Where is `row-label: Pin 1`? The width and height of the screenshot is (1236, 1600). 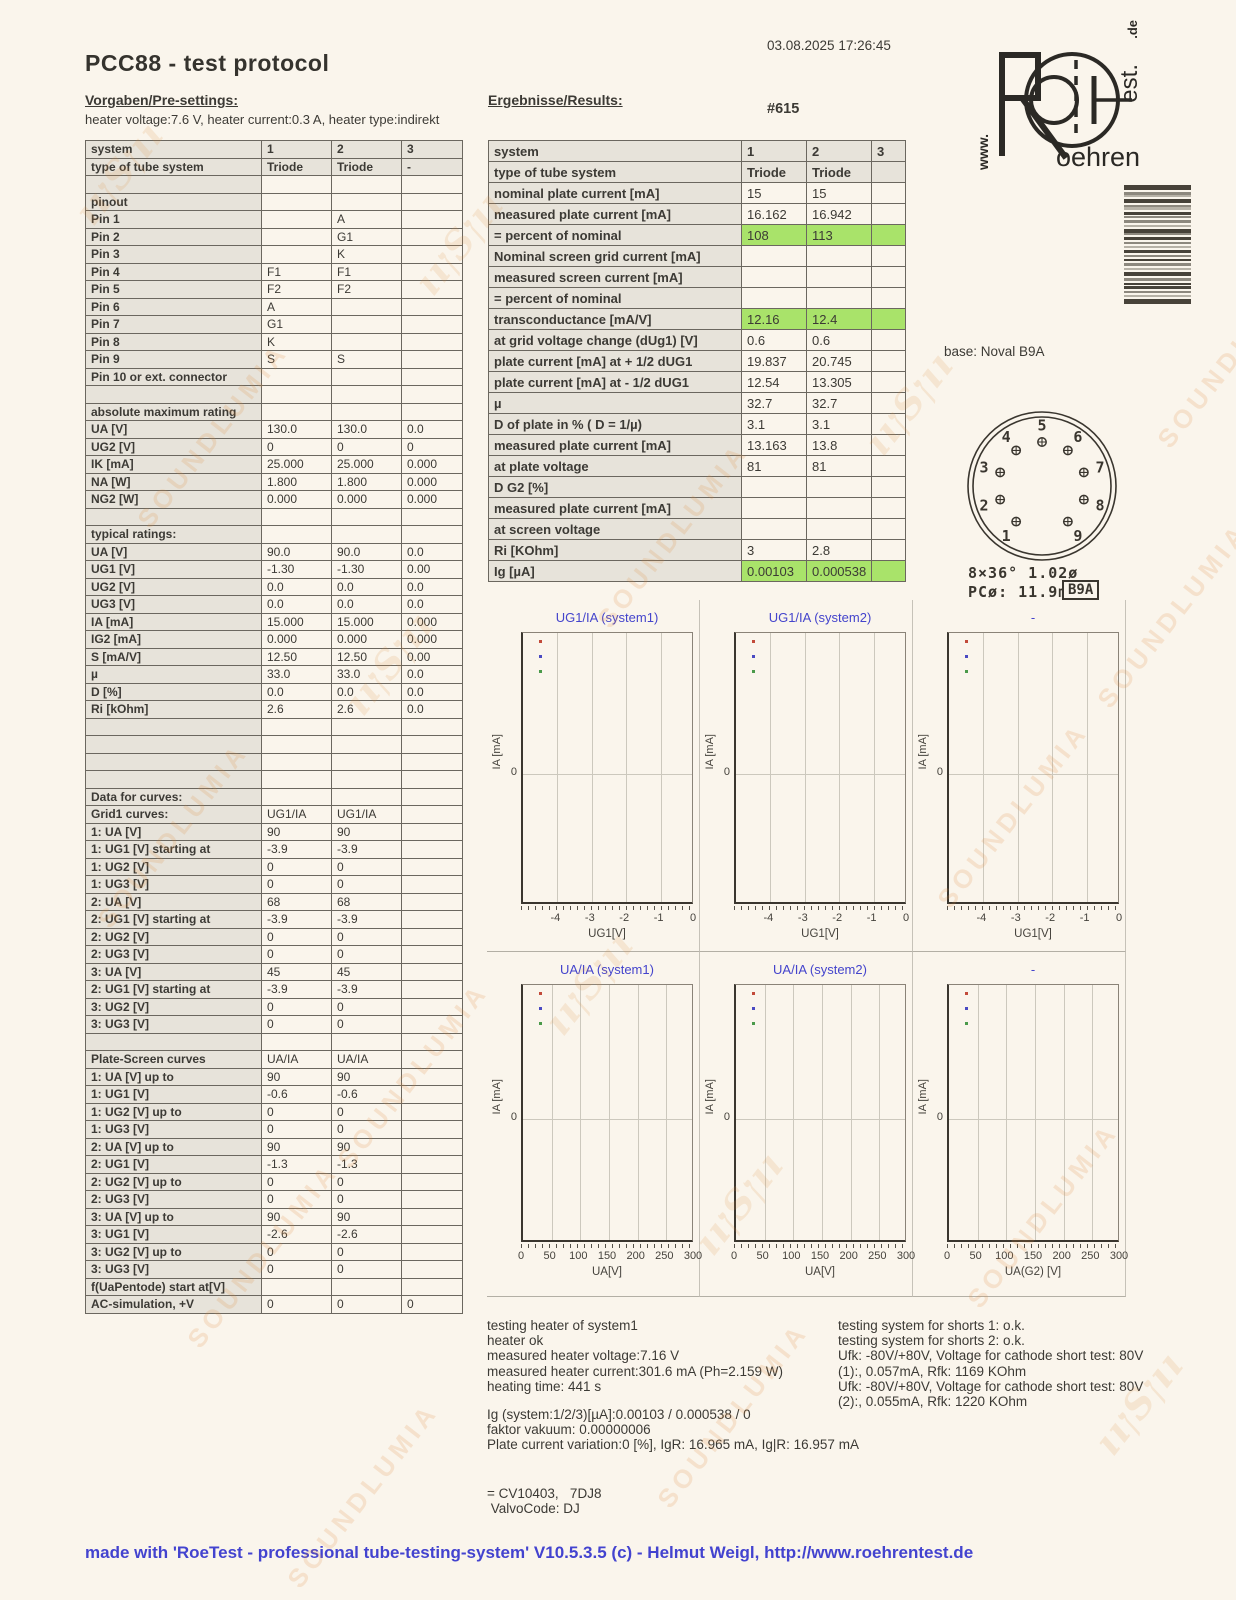 row-label: Pin 1 is located at coordinates (173, 219).